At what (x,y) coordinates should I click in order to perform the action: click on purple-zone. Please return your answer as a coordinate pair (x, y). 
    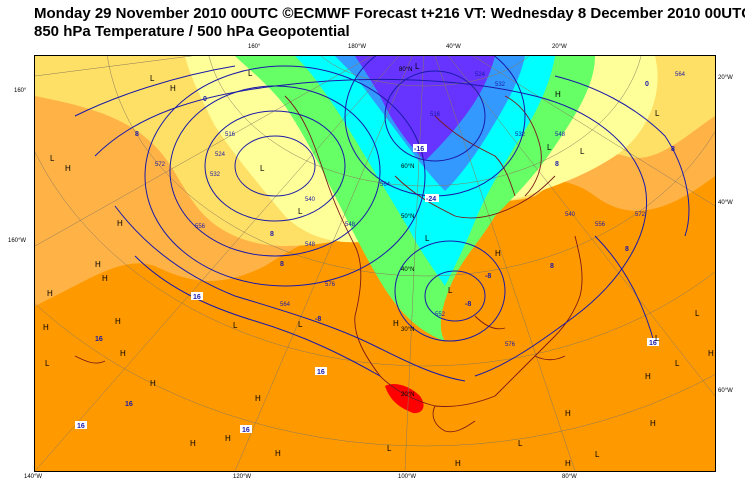
    Looking at the image, I should click on (425, 108).